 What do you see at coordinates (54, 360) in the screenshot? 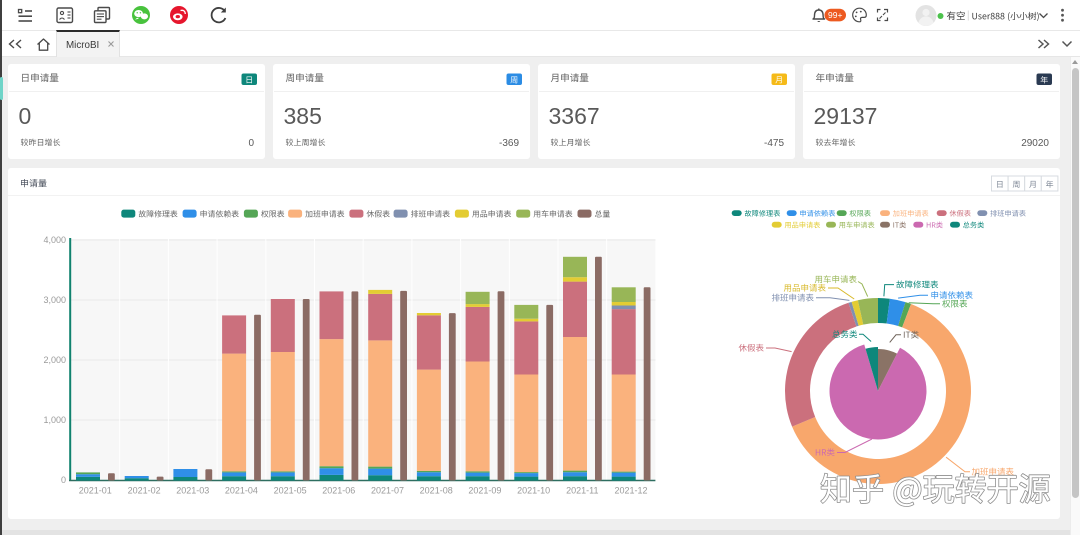
I see `svg-text: 2,000` at bounding box center [54, 360].